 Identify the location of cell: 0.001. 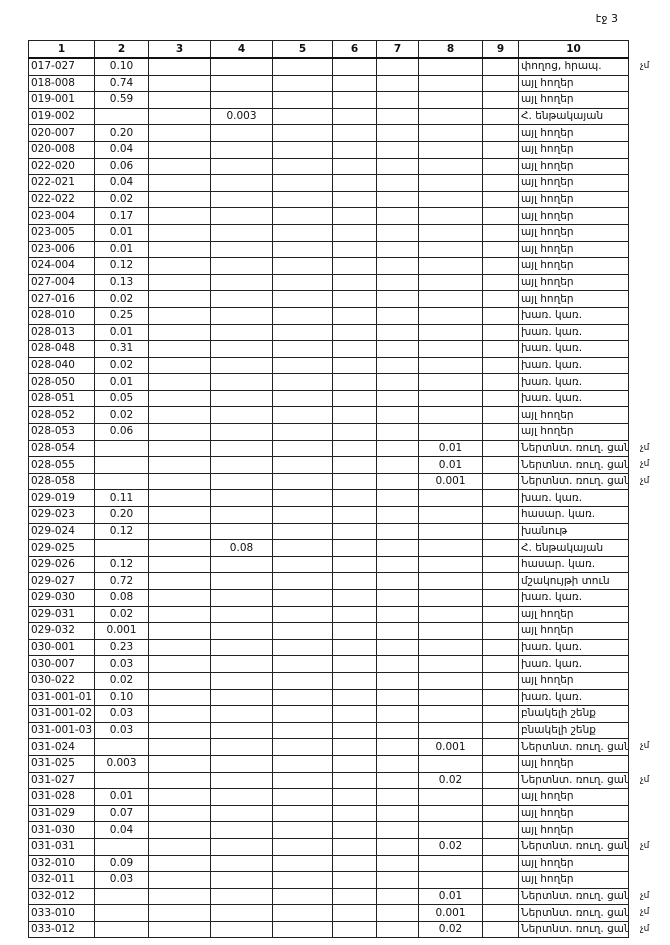
(450, 747).